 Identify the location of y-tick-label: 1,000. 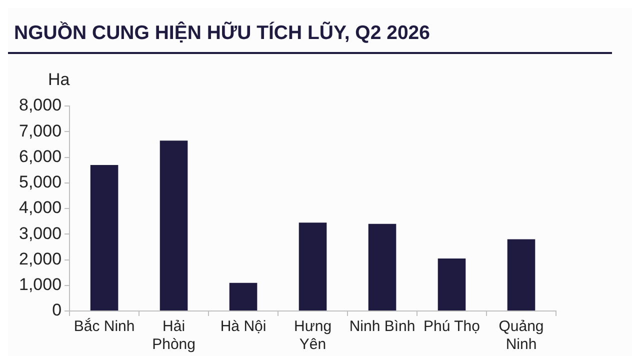
(40, 284).